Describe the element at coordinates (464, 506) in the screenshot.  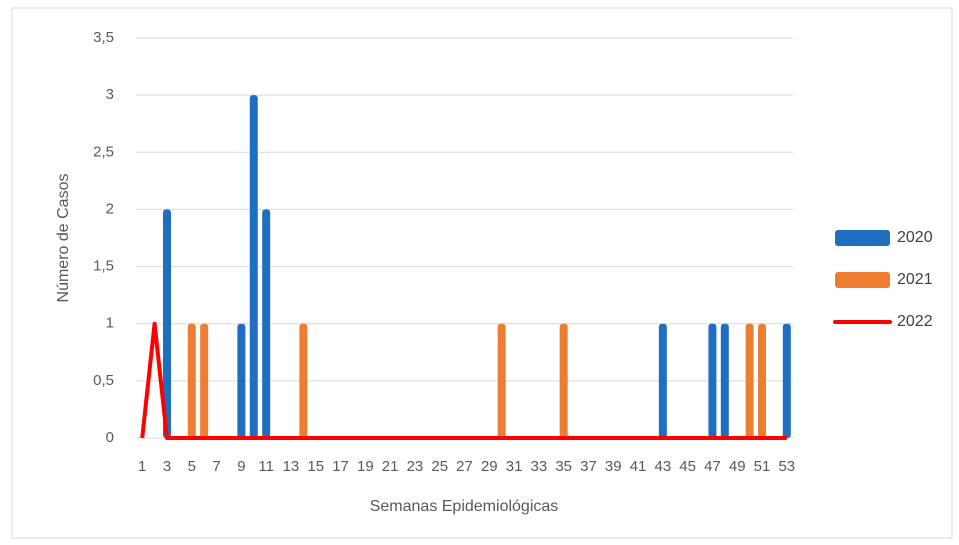
I see `x-axis-title: Semanas Epidemiológicas` at that location.